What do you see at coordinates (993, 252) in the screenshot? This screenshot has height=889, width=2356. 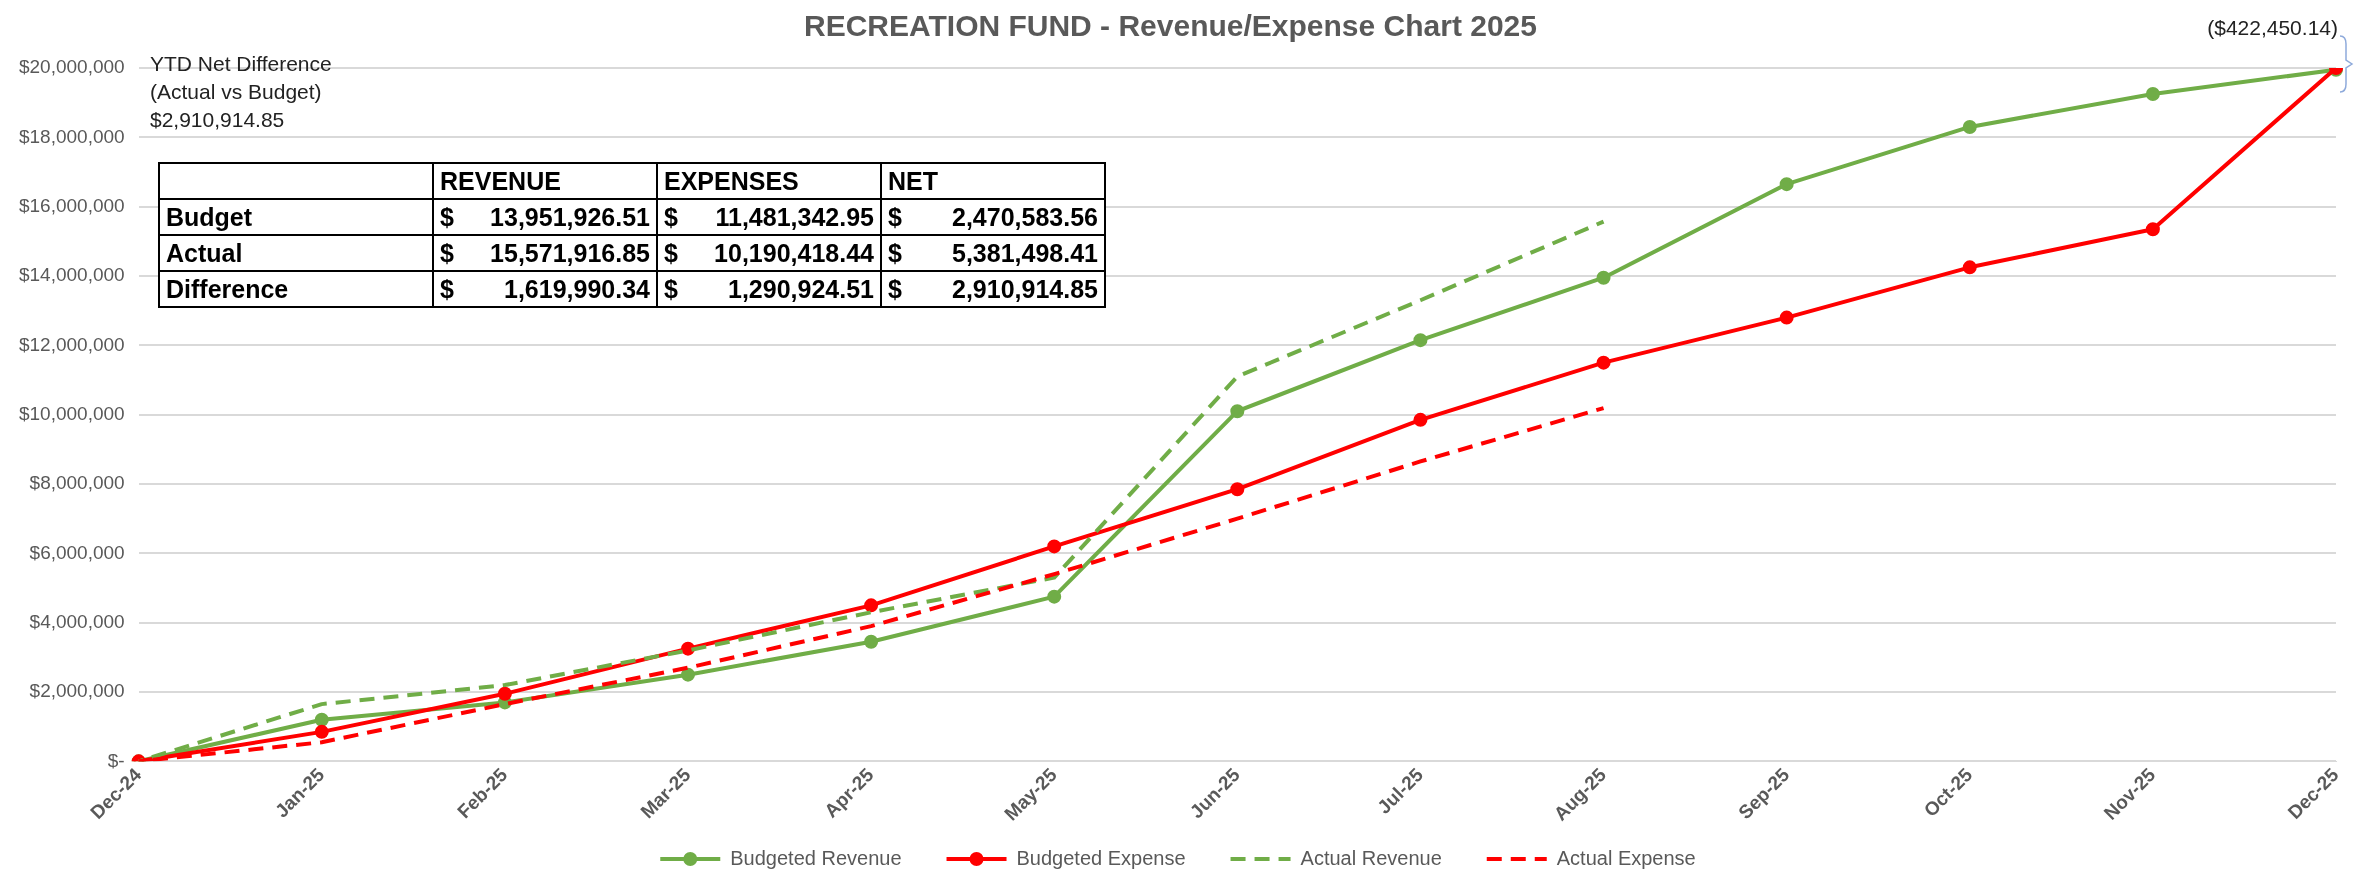 I see `text: $ 5,381,498.41` at bounding box center [993, 252].